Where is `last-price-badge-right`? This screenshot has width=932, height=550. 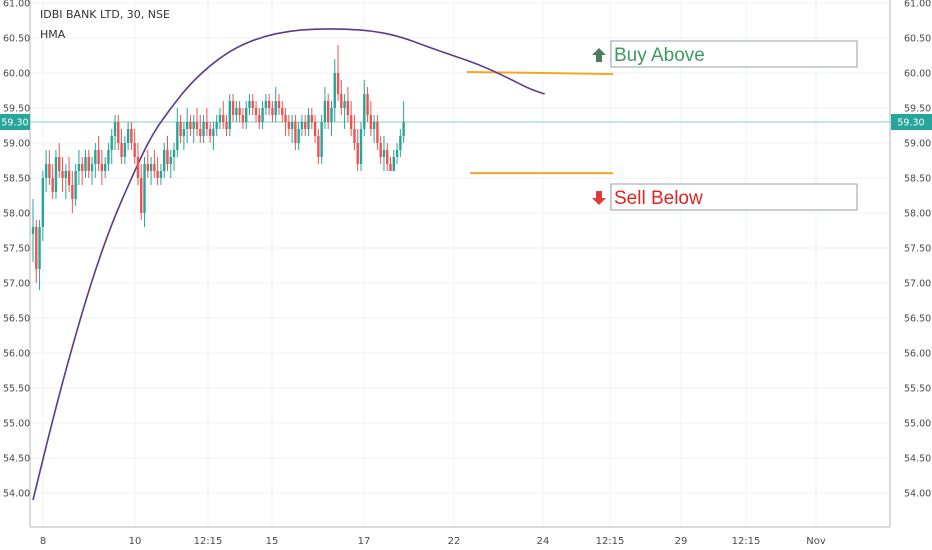
last-price-badge-right is located at coordinates (911, 122).